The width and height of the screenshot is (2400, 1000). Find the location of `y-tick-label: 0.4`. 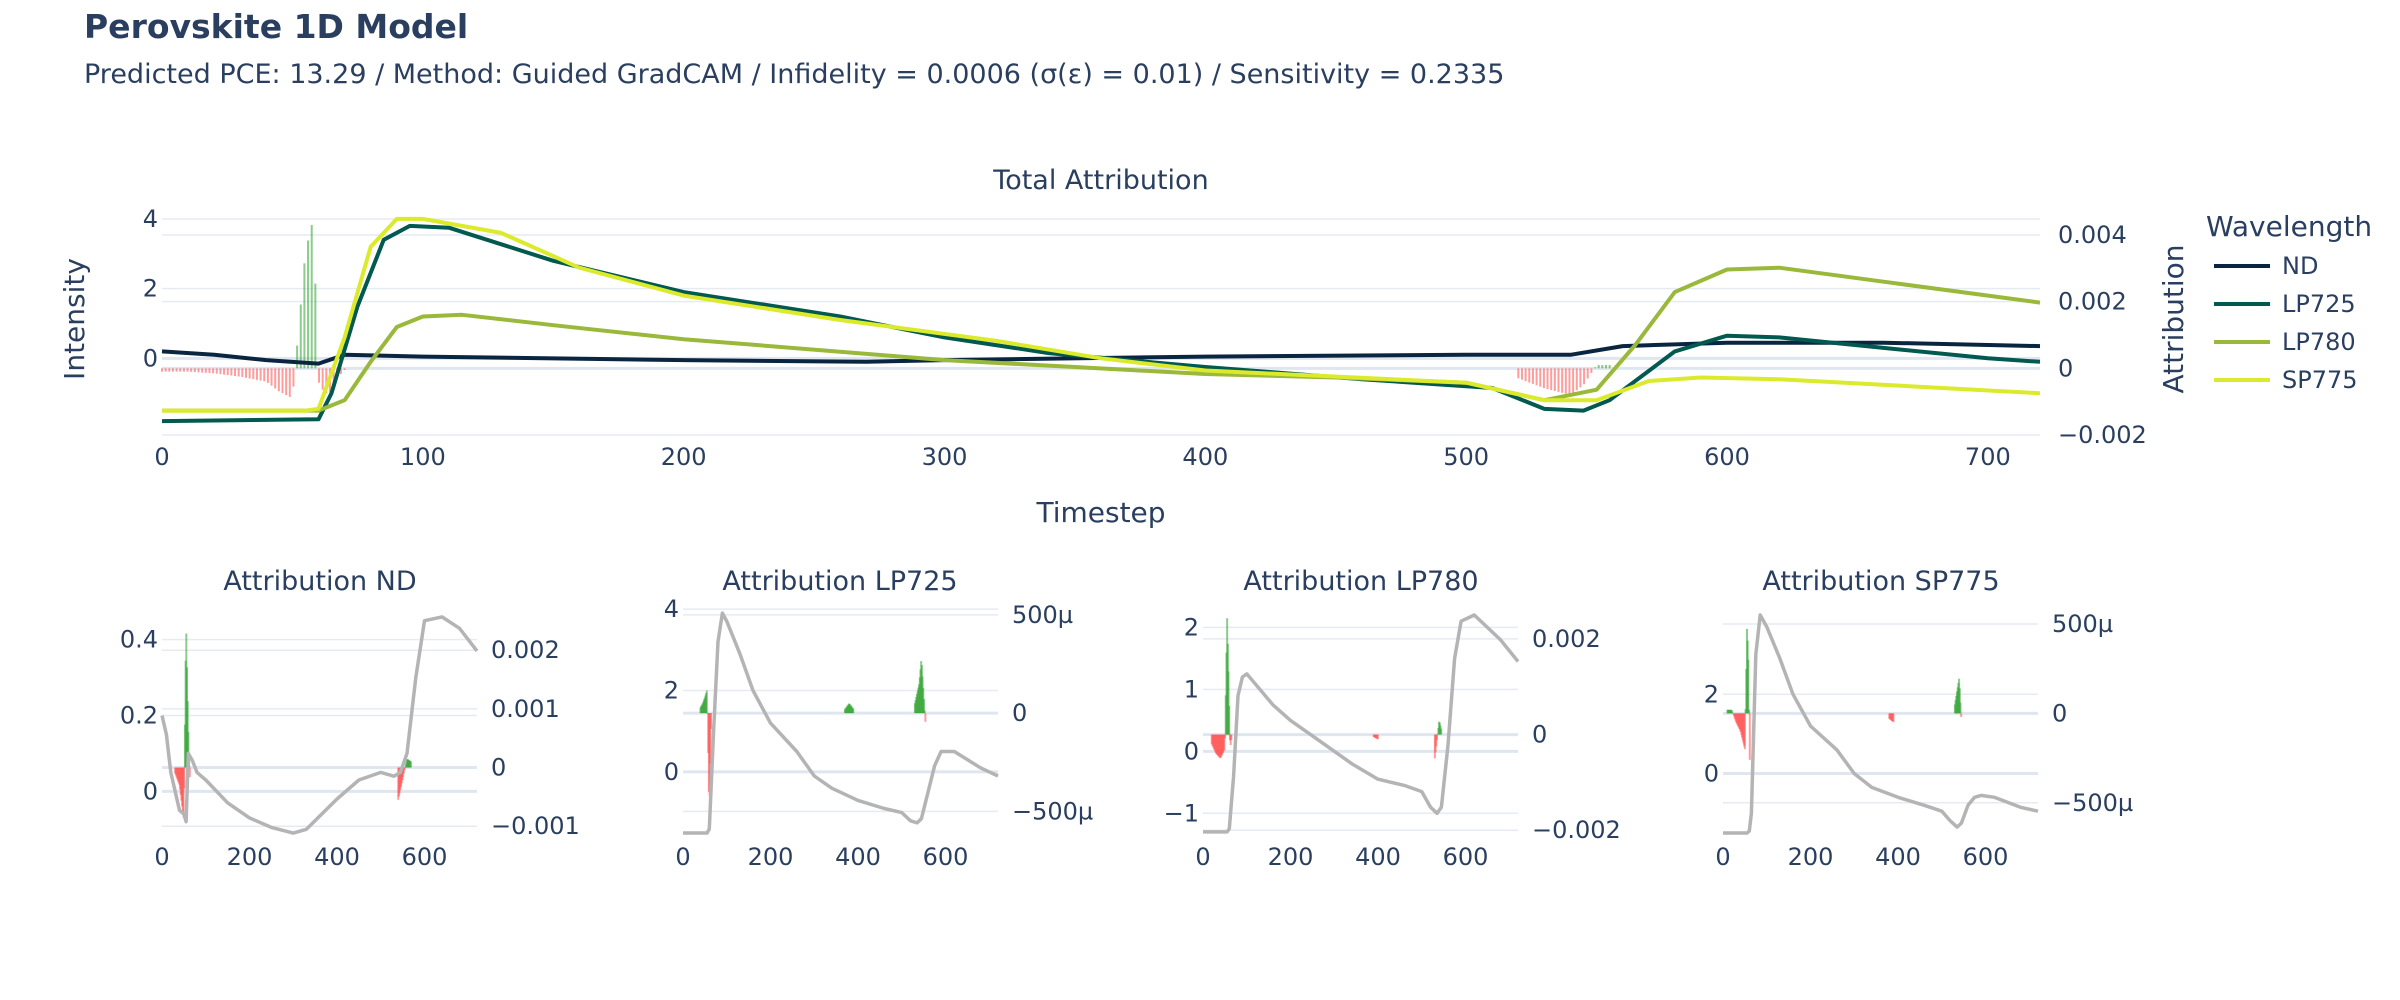

y-tick-label: 0.4 is located at coordinates (139, 640).